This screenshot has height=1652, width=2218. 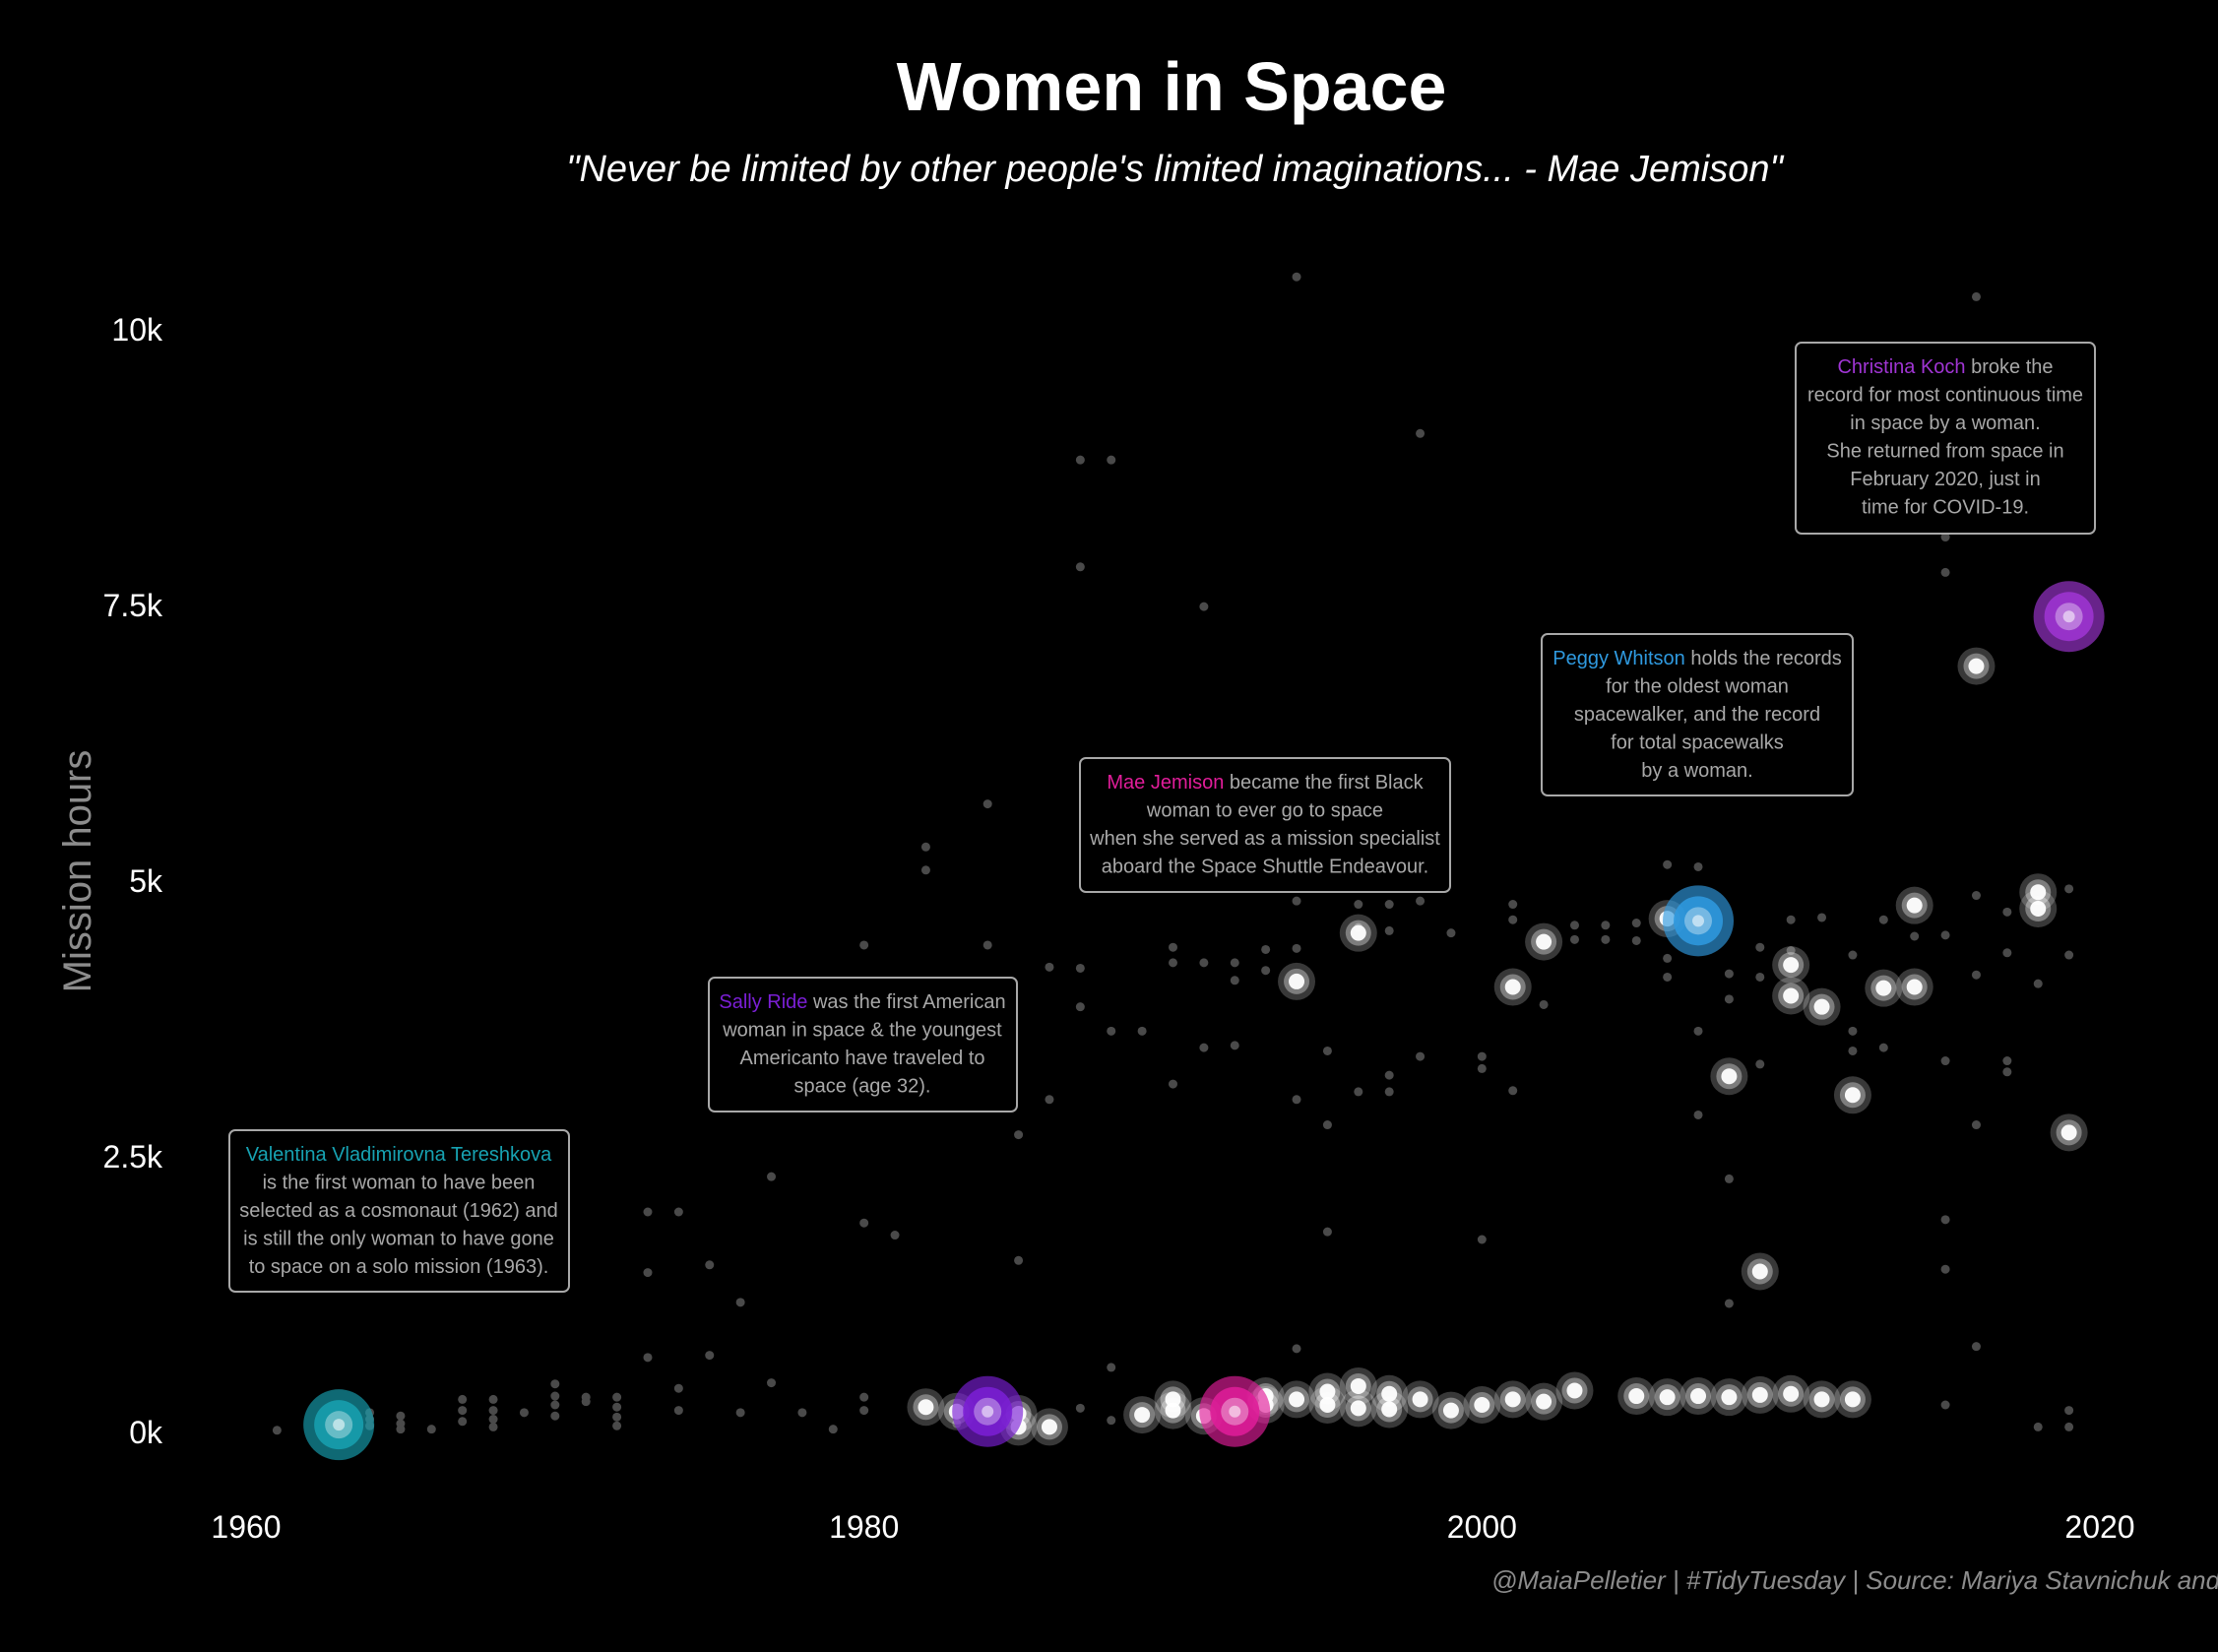 I want to click on annotation-line: in space by a woman., so click(x=1945, y=423).